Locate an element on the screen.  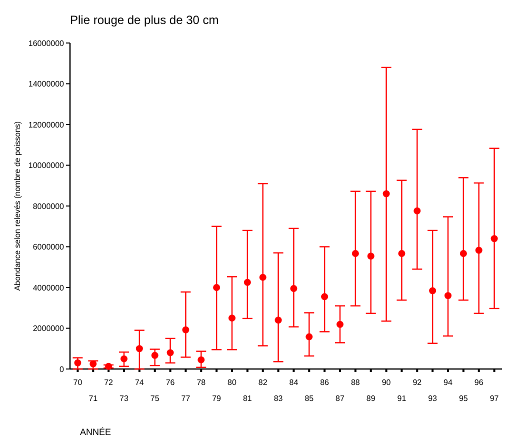
y-tick-label: 2000000 is located at coordinates (48, 329).